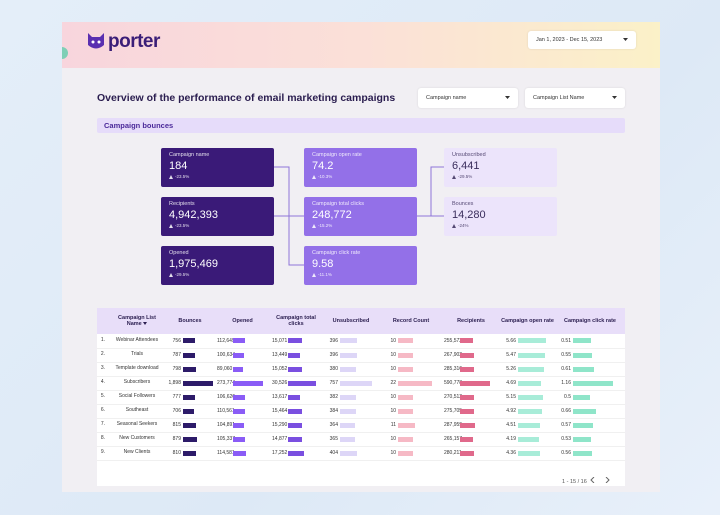 The image size is (720, 515). I want to click on kpi-value: 9.58, so click(323, 264).